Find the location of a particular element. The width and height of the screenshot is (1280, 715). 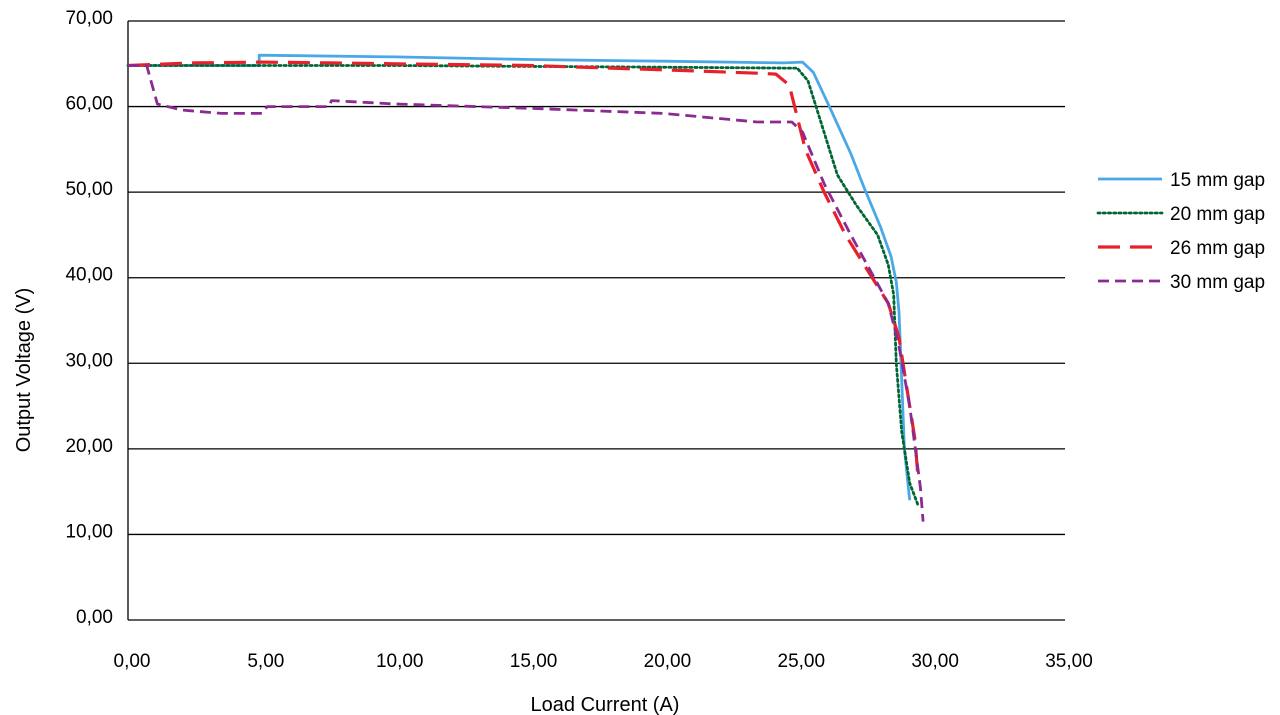

x-tick-labels: 0,00 5,00 10,00 15,00 20,00 25,00 30,00 35,00 is located at coordinates (603, 661).